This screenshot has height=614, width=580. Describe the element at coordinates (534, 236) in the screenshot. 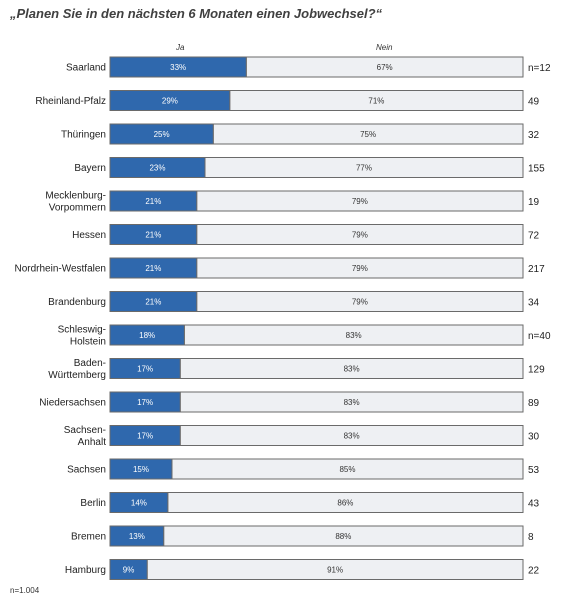

I see `sample-count-label: 72` at that location.